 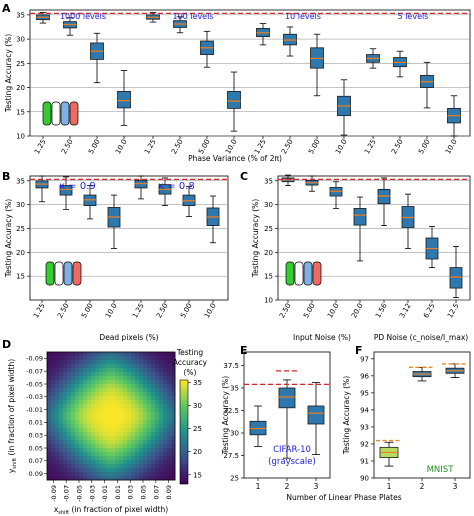 What do you see at coordinates (83, 16) in the screenshot?
I see `panel-a-group-label-0: 1000 levels` at bounding box center [83, 16].